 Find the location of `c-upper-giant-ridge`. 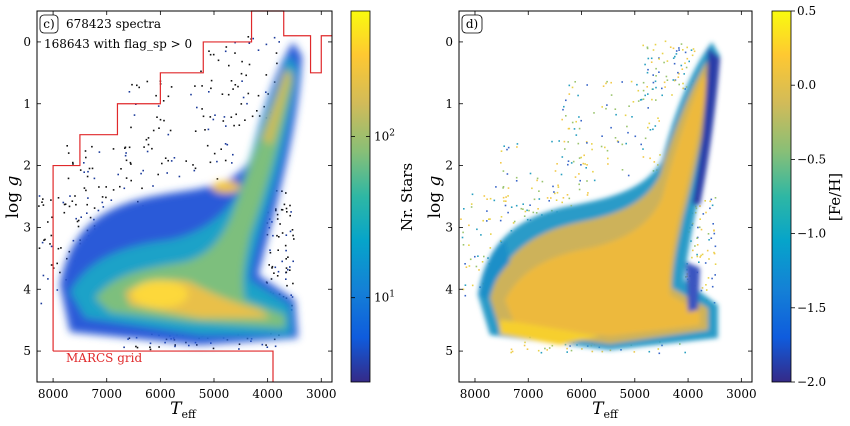

c-upper-giant-ridge is located at coordinates (277, 107).